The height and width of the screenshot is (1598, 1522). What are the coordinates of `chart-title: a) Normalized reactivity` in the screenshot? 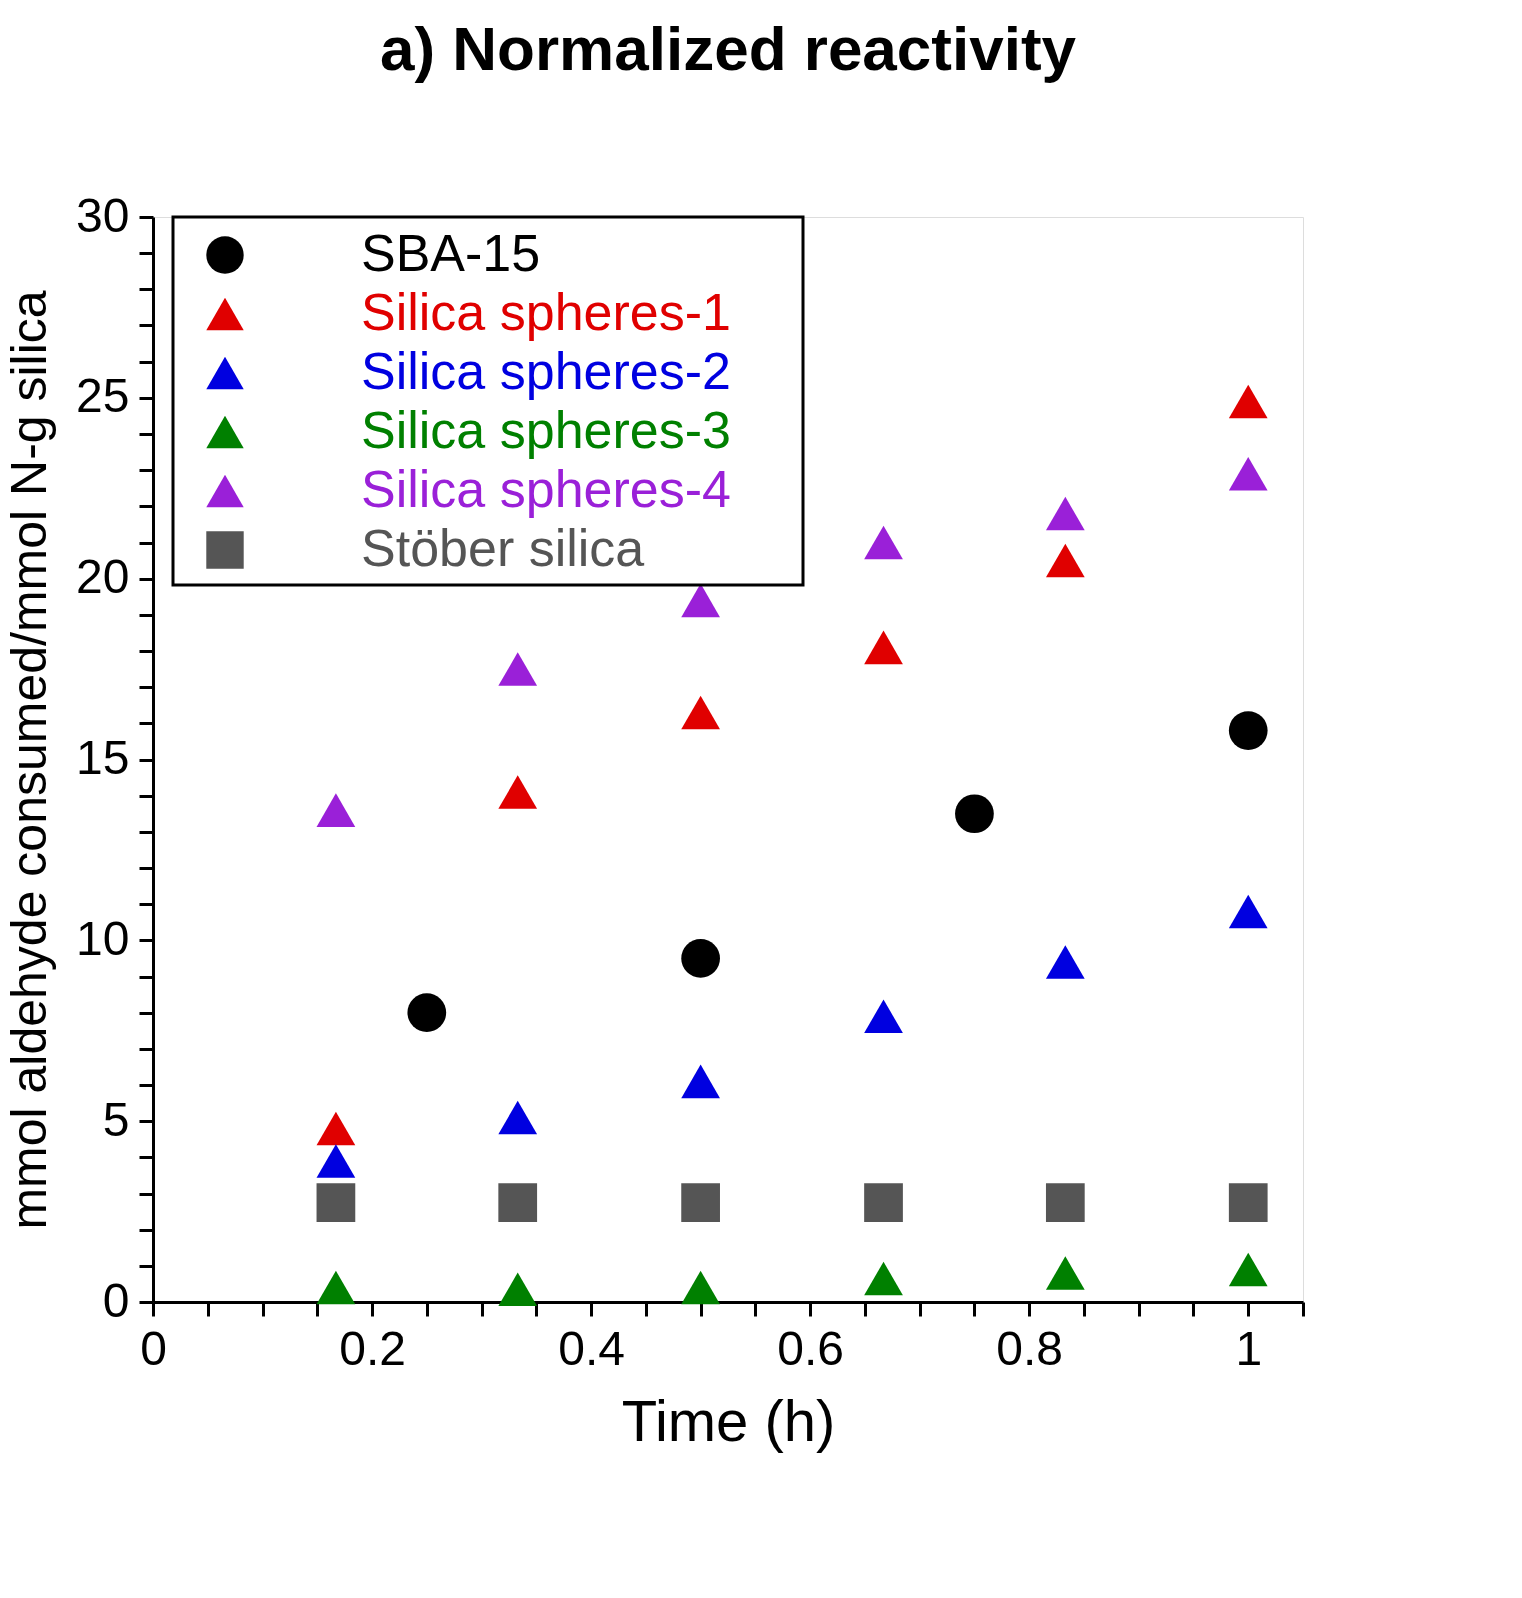 It's located at (728, 48).